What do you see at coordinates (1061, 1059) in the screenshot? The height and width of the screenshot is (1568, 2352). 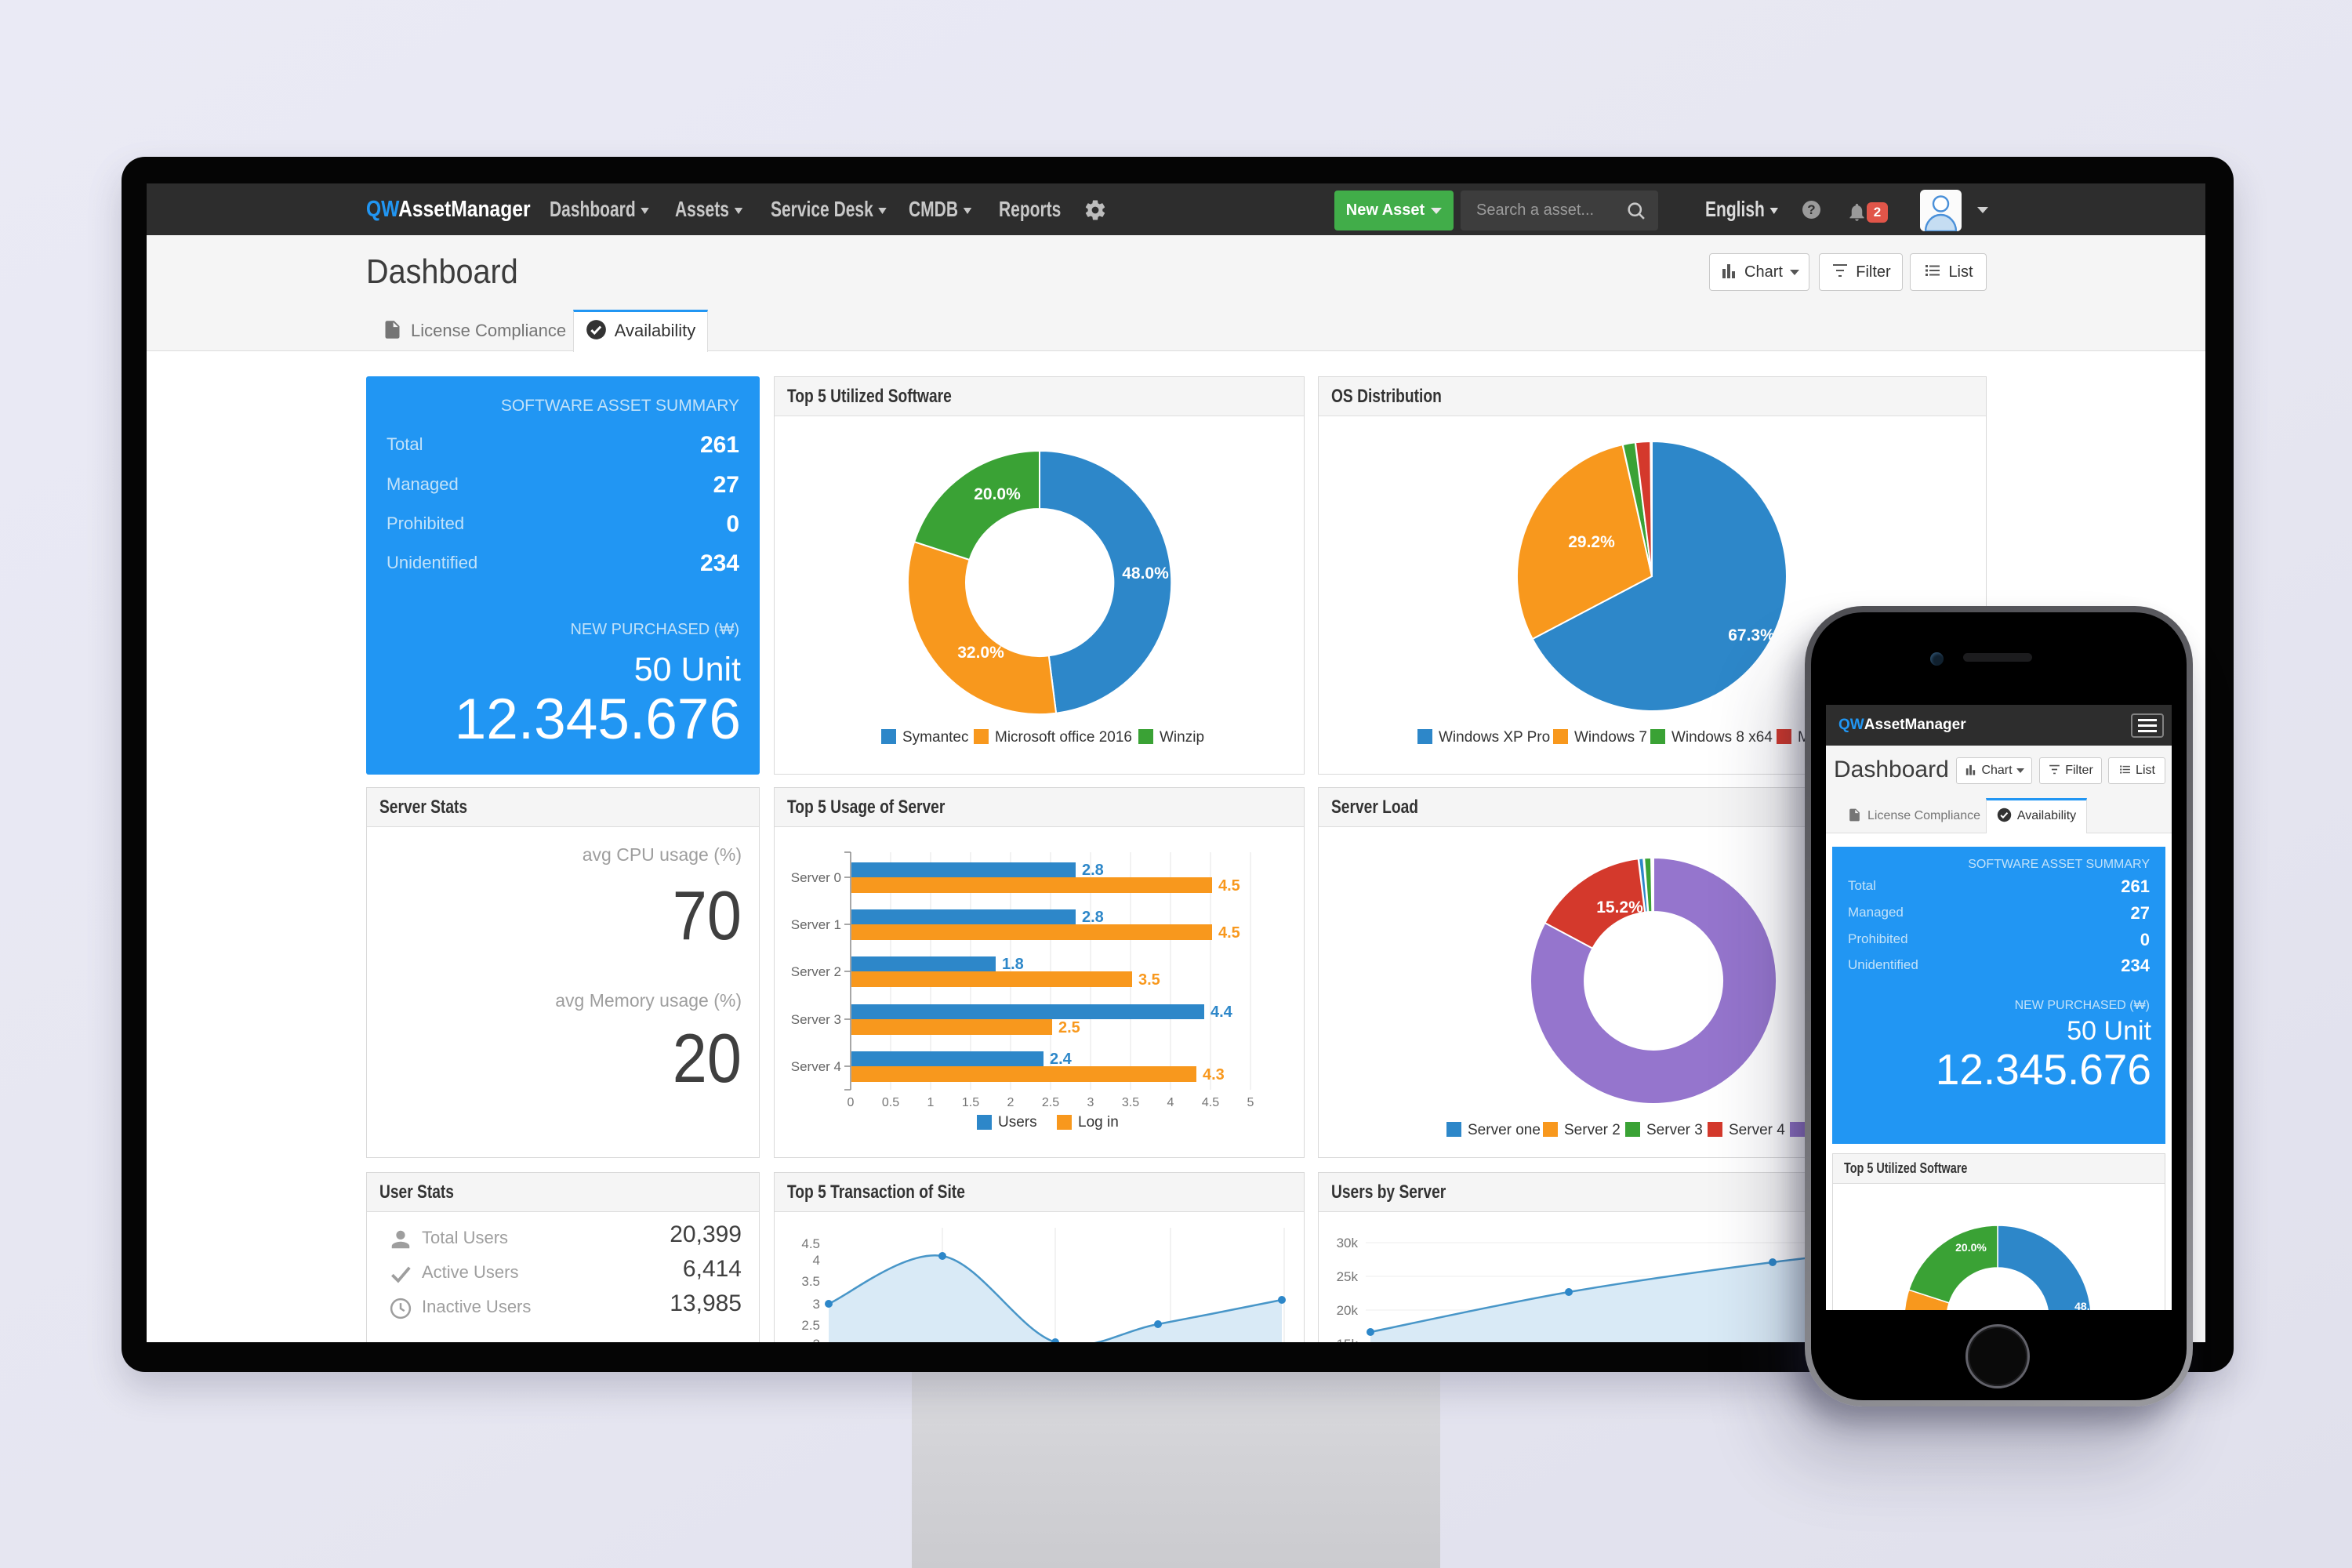 I see `svg-text: 2.4` at bounding box center [1061, 1059].